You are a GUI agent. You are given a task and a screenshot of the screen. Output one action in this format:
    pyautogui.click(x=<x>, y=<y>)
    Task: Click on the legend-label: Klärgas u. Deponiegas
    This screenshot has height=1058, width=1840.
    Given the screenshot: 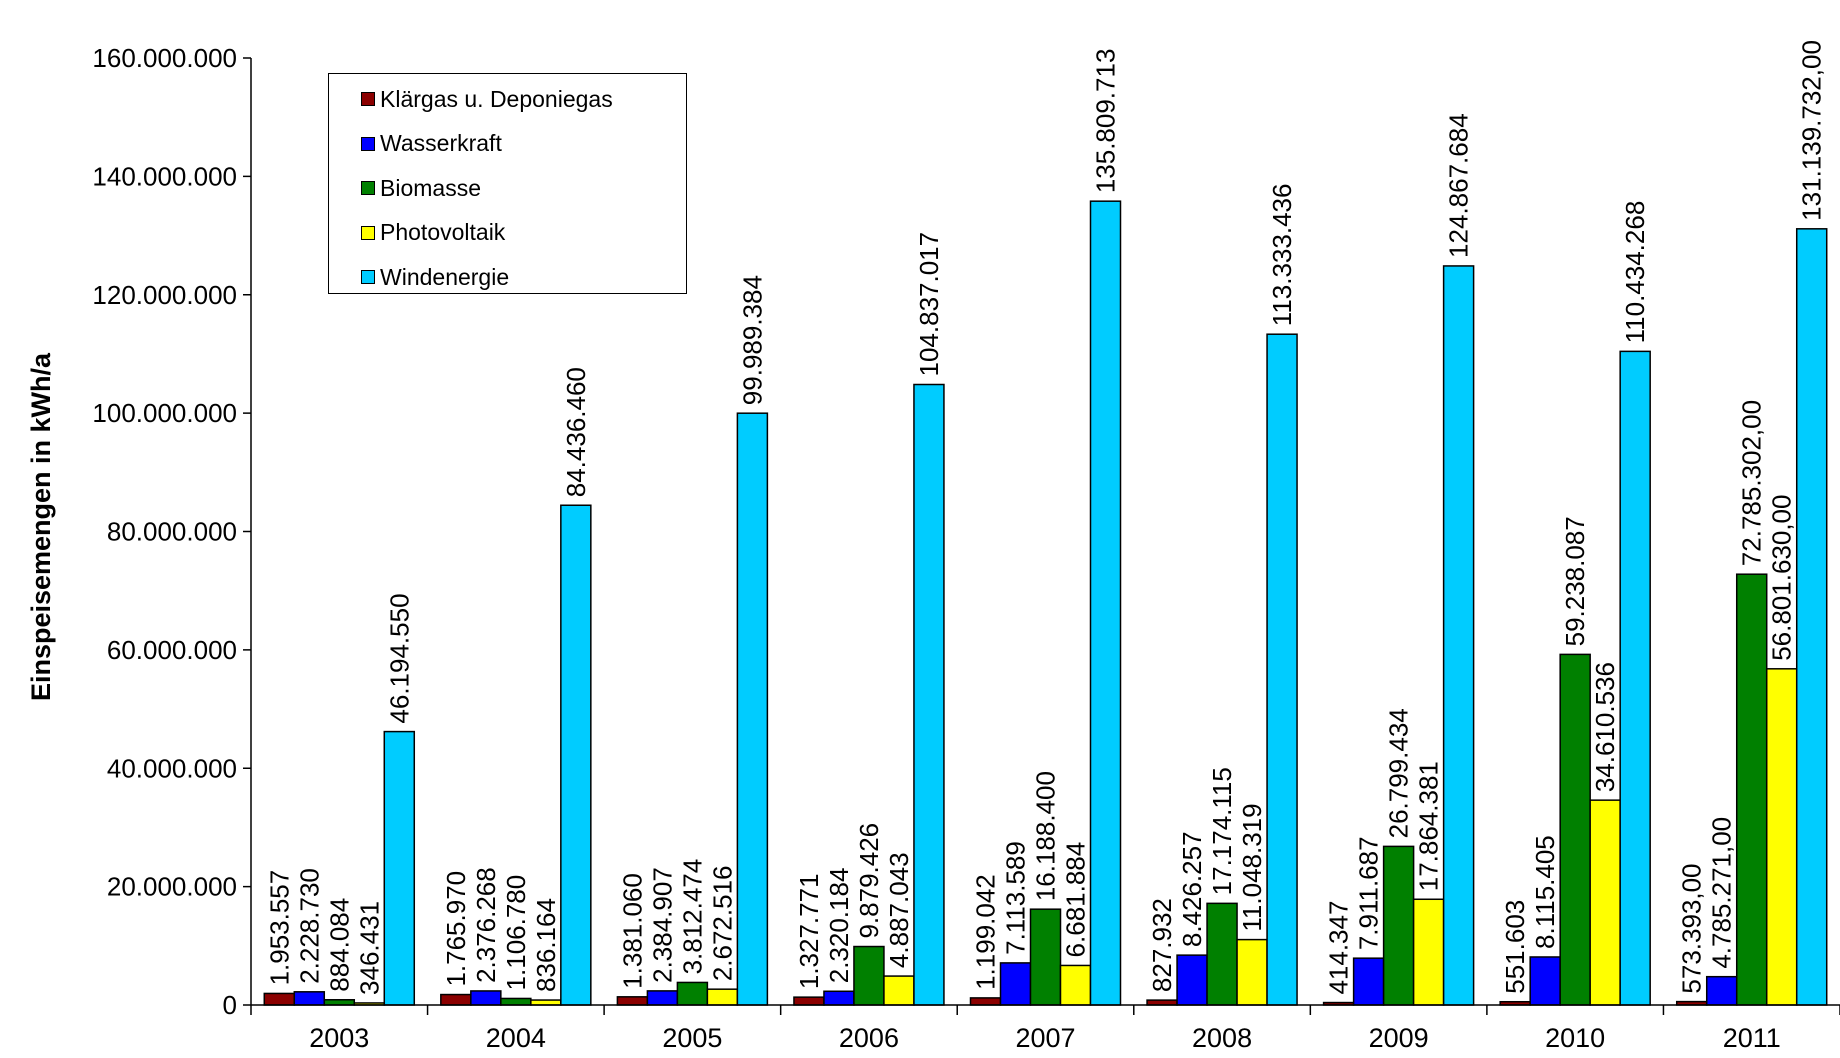 What is the action you would take?
    pyautogui.click(x=496, y=98)
    